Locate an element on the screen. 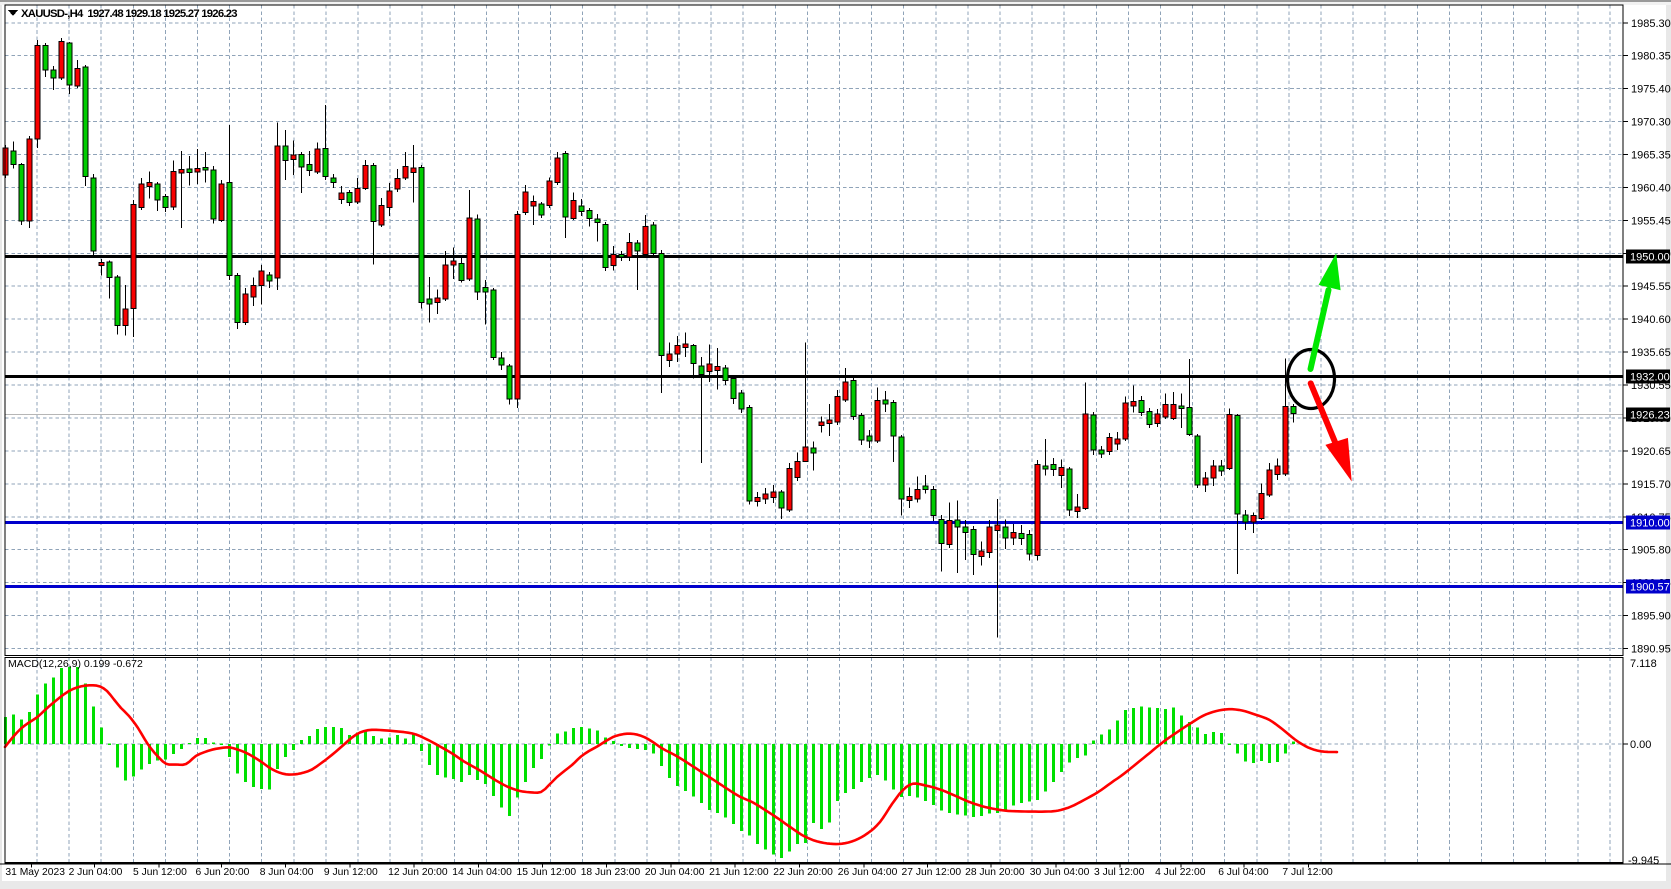 Image resolution: width=1671 pixels, height=889 pixels. svg-text: 1940.60 is located at coordinates (1651, 320).